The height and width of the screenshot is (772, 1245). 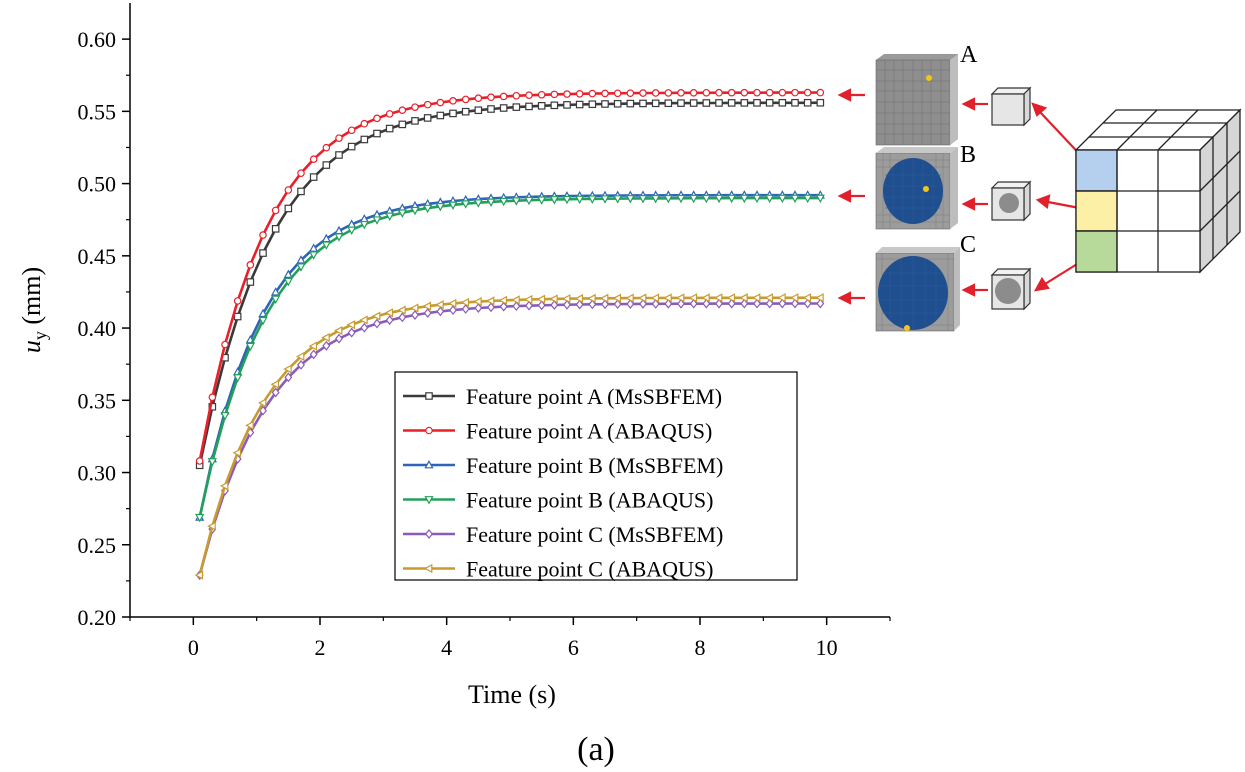 What do you see at coordinates (558, 500) in the screenshot?
I see `legend-item: Feature point B (ABAQUS)` at bounding box center [558, 500].